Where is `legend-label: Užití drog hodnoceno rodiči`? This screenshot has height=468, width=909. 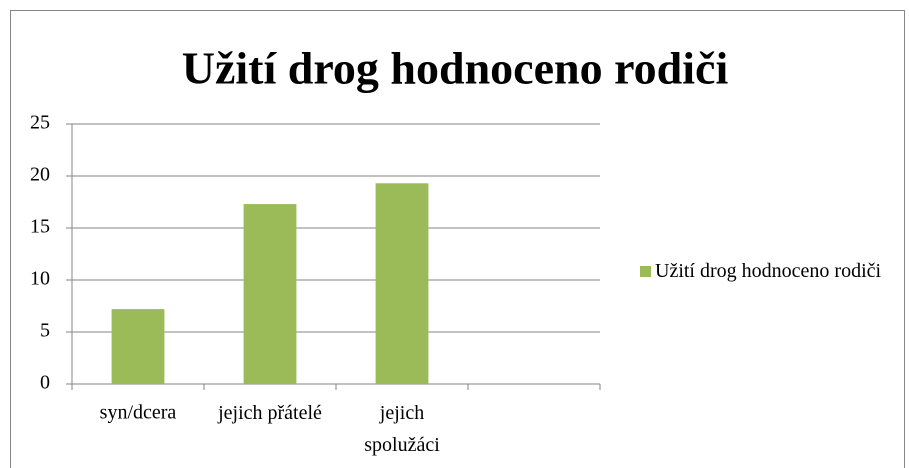 legend-label: Užití drog hodnoceno rodiči is located at coordinates (768, 271).